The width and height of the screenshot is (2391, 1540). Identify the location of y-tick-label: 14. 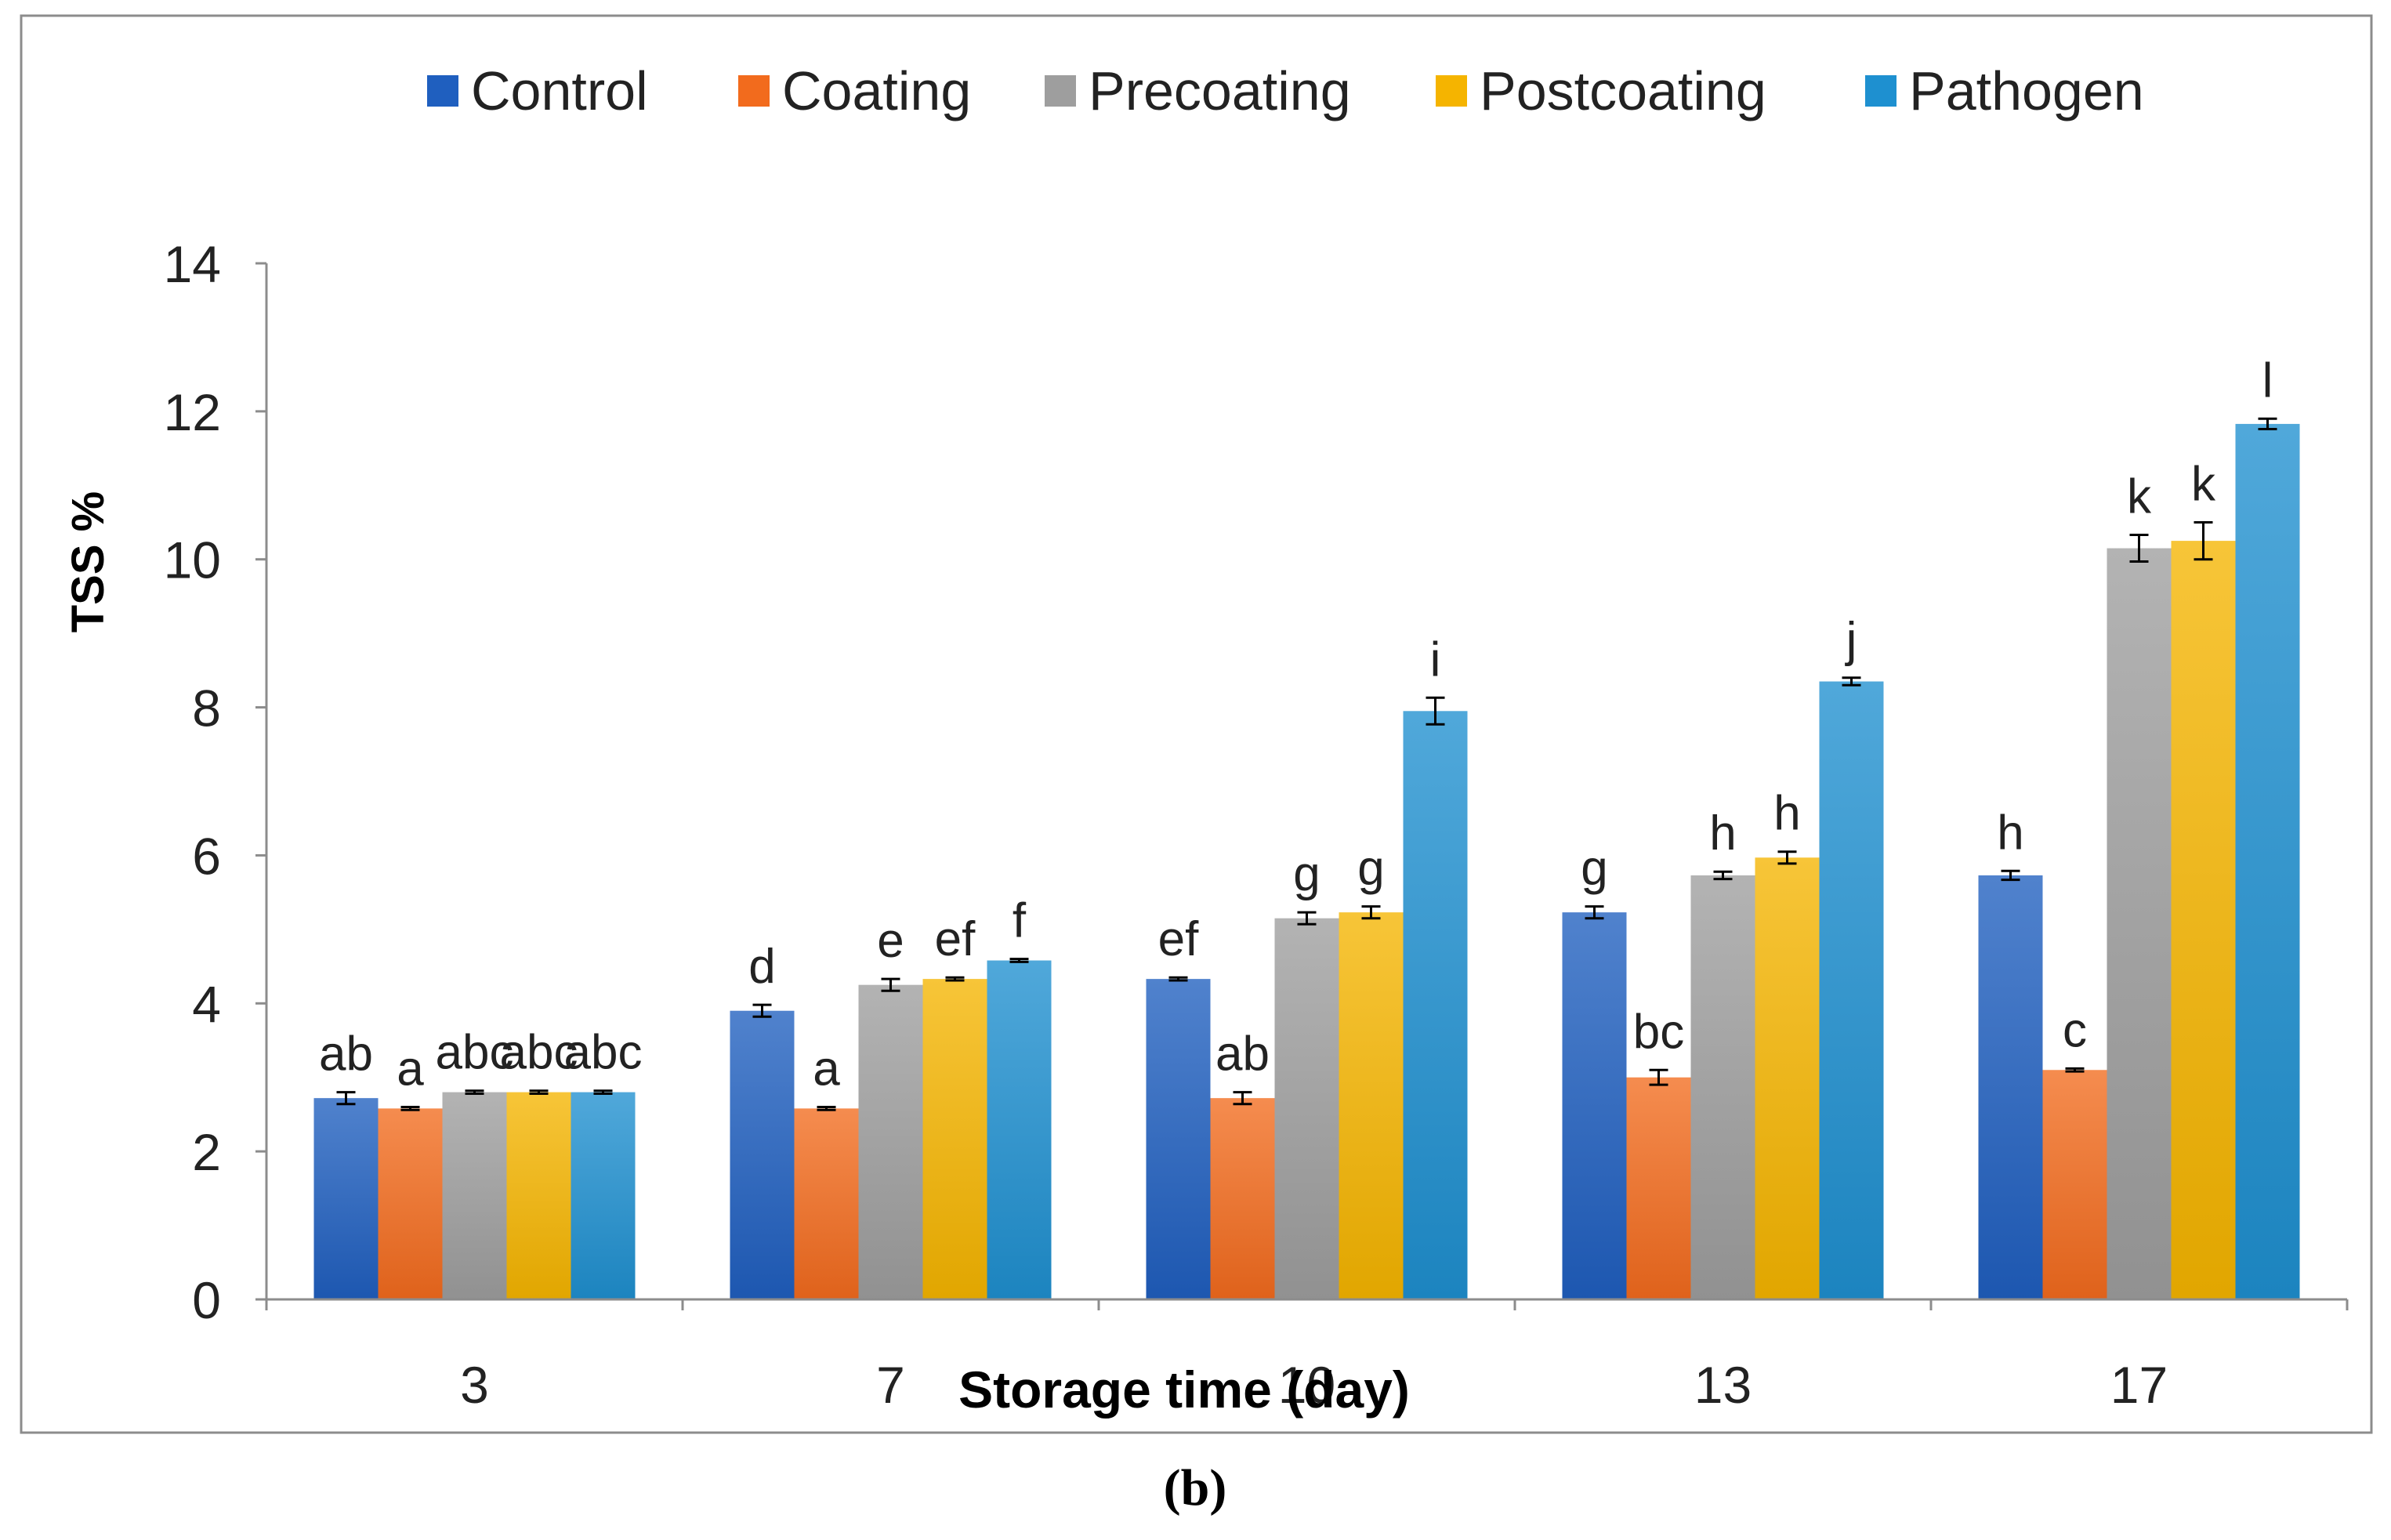
(192, 264).